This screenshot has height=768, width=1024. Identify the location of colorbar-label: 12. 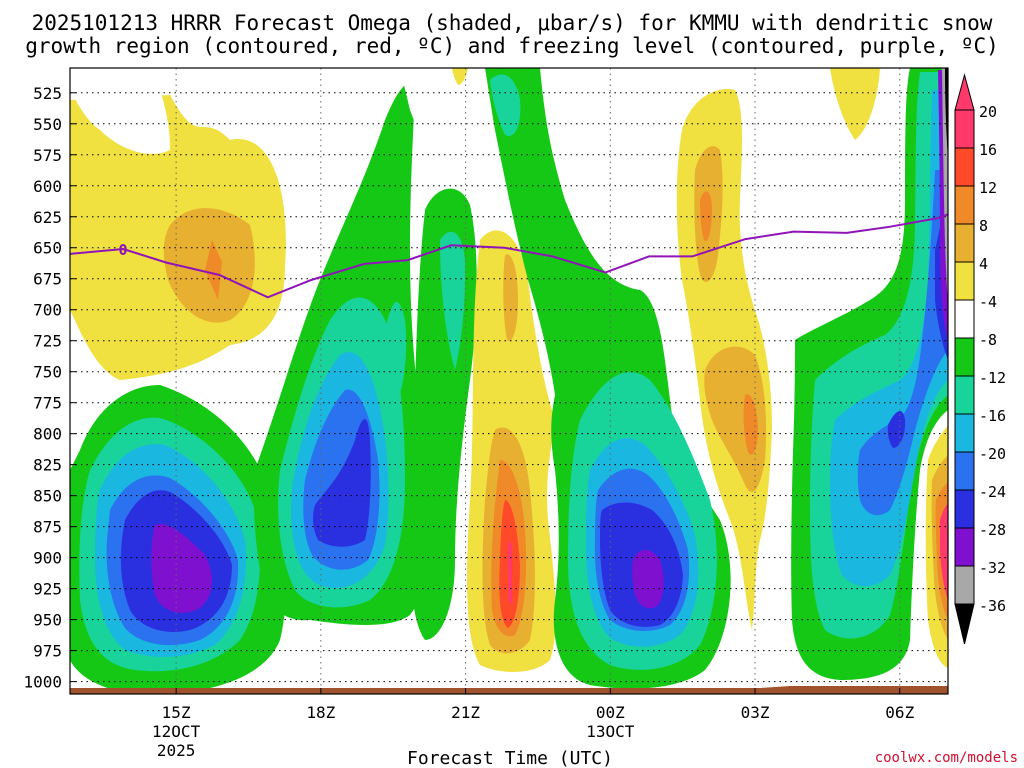
(988, 188).